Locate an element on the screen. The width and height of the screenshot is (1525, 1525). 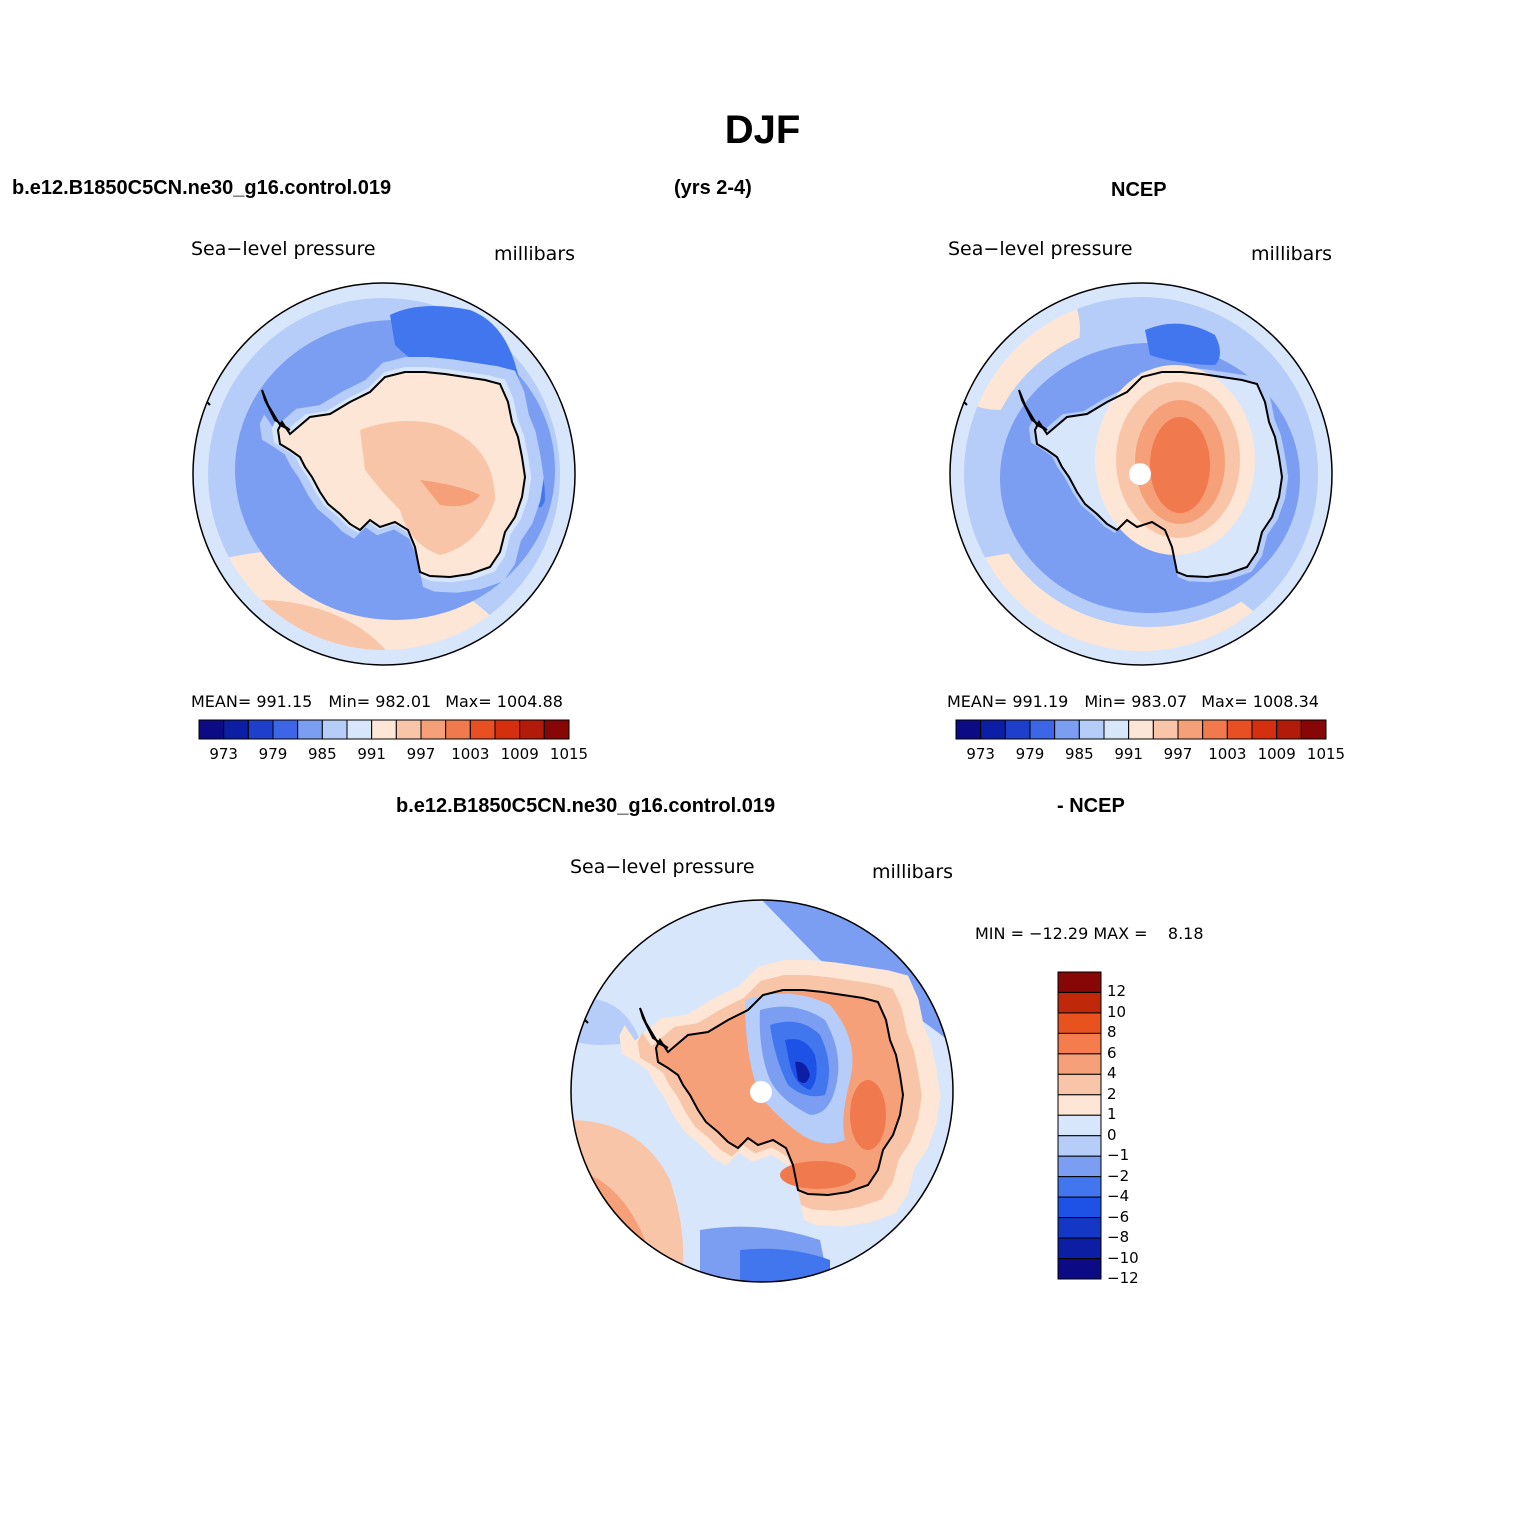
model-stats: MEAN= 991.15 Min= 982.01 Max= 1004.88 is located at coordinates (377, 701).